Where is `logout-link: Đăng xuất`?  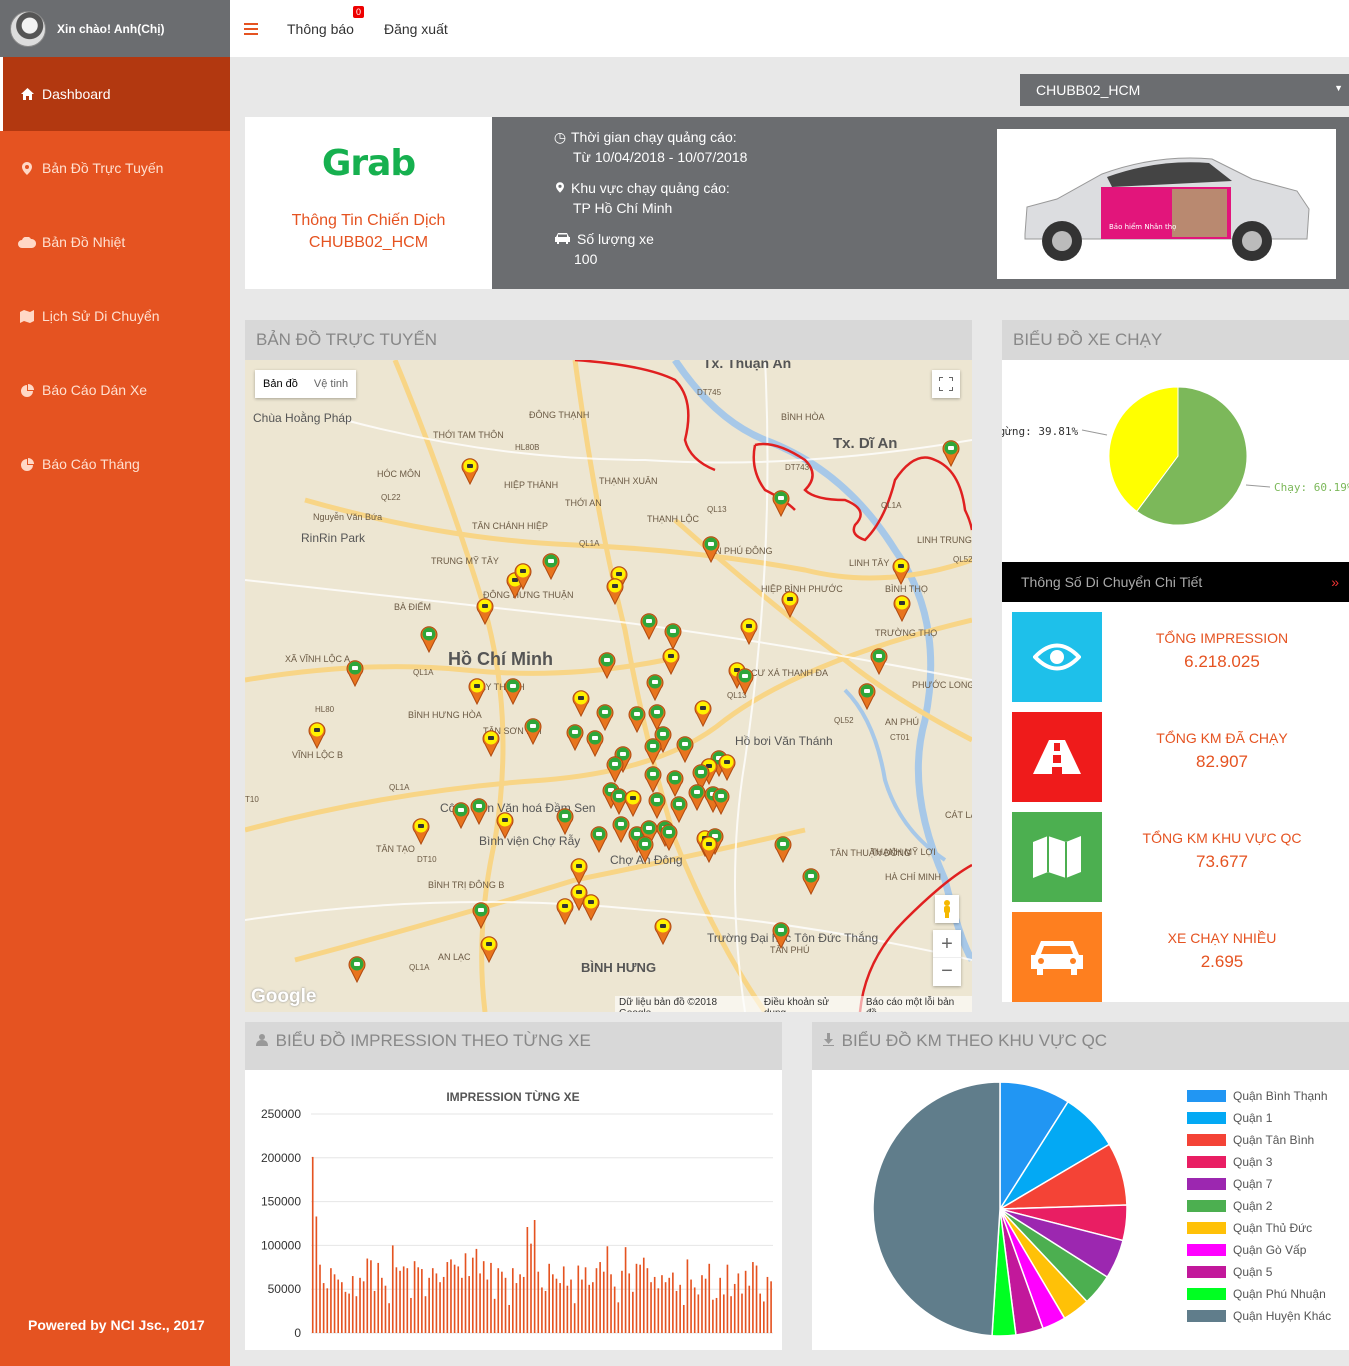
logout-link: Đăng xuất is located at coordinates (415, 28).